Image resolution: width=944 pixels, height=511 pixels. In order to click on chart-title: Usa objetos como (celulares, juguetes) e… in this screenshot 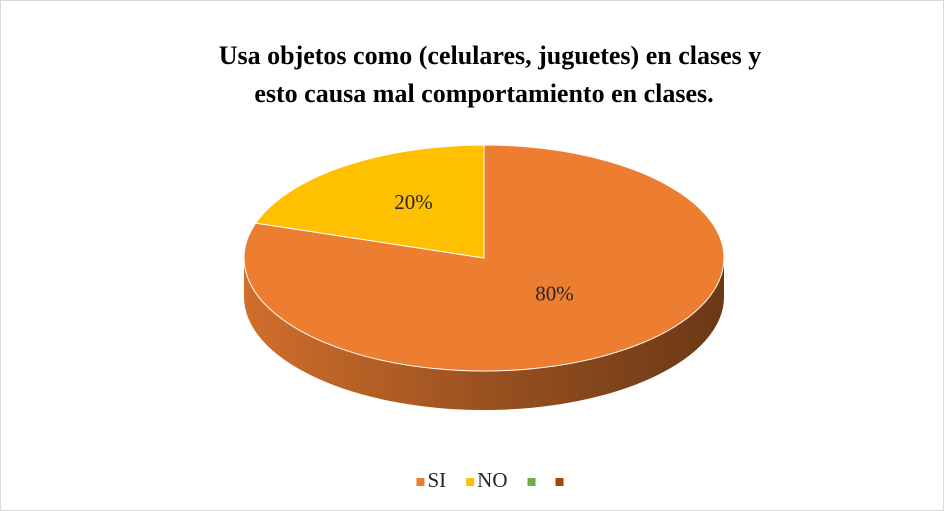, I will do `click(490, 55)`.